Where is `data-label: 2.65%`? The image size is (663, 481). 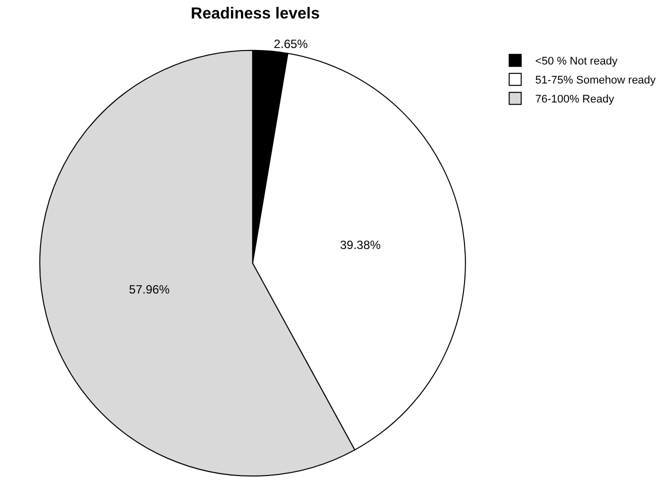
data-label: 2.65% is located at coordinates (291, 44).